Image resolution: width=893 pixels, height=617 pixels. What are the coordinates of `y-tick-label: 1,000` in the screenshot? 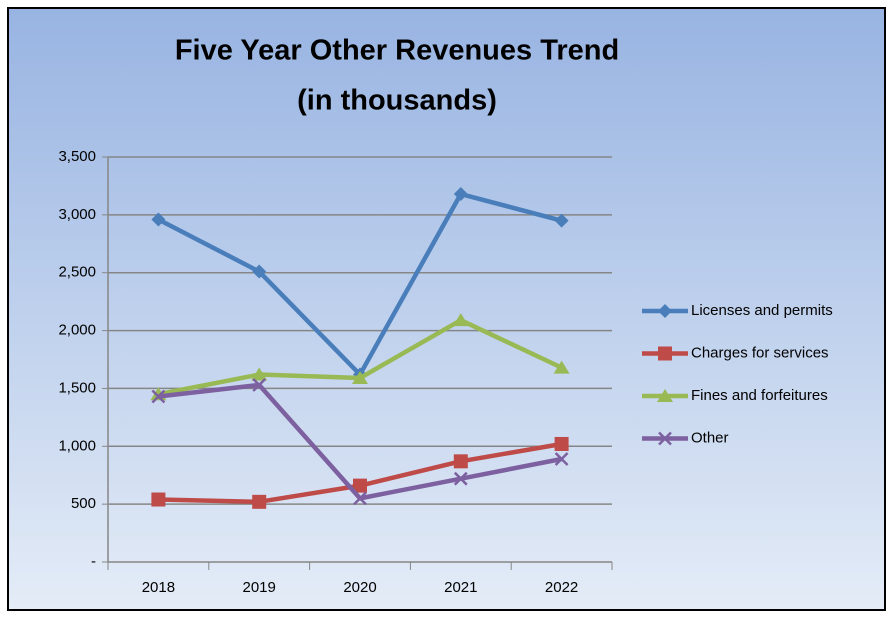 It's located at (77, 445).